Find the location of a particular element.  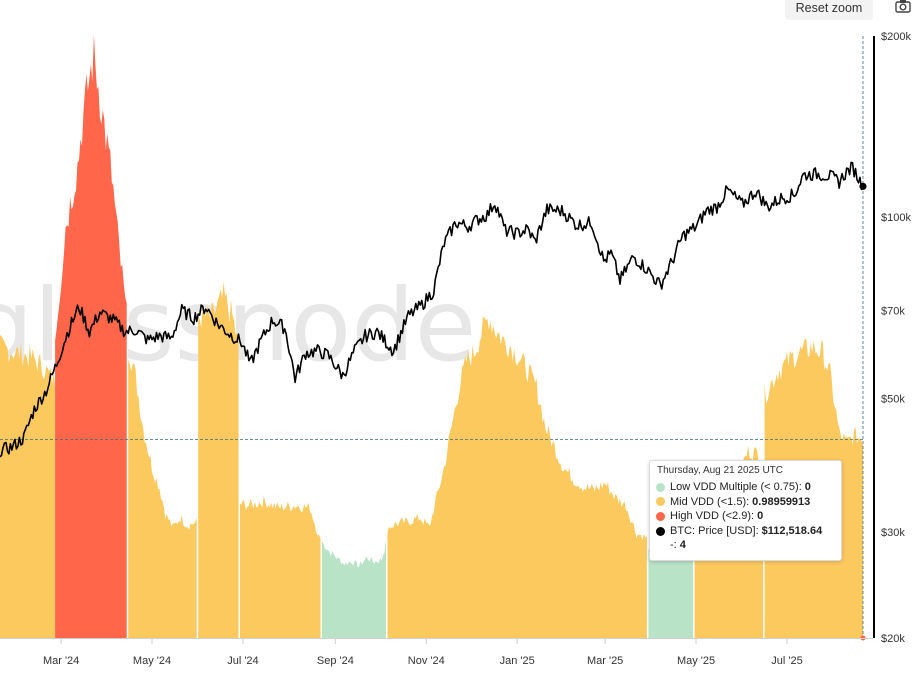

x-tick-label: May '25 is located at coordinates (696, 661).